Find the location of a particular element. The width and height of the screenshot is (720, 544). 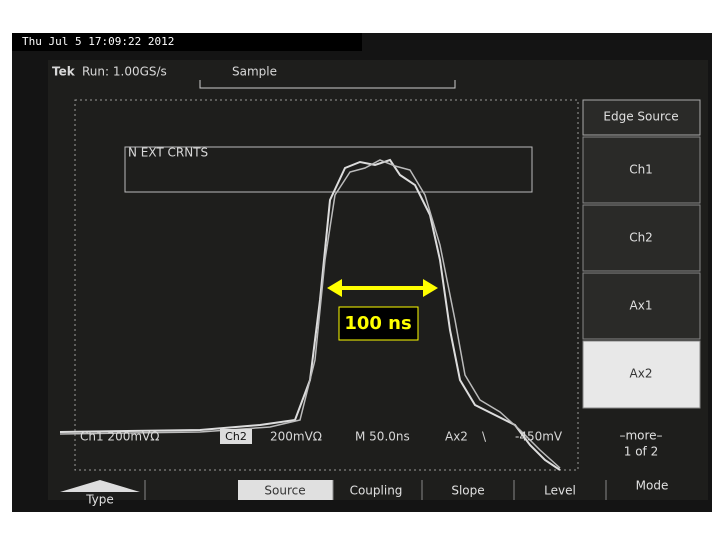

run-status: Run: 1.00GS/s is located at coordinates (124, 72).